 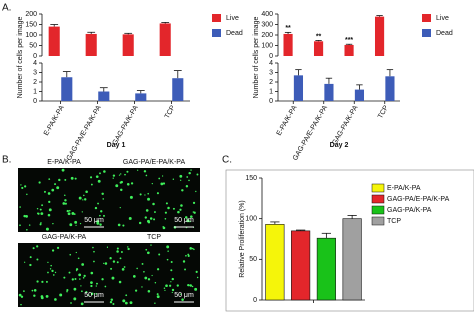 I want to click on legend-label: GAG-PA/K-PA, so click(x=409, y=210).